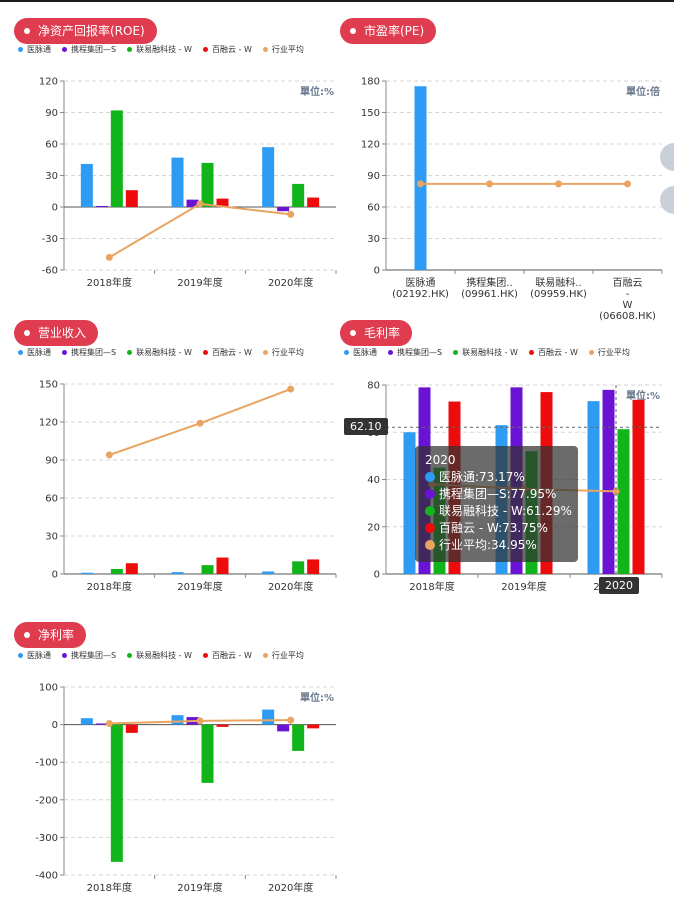  Describe the element at coordinates (51, 499) in the screenshot. I see `y-tick-label: 60` at that location.